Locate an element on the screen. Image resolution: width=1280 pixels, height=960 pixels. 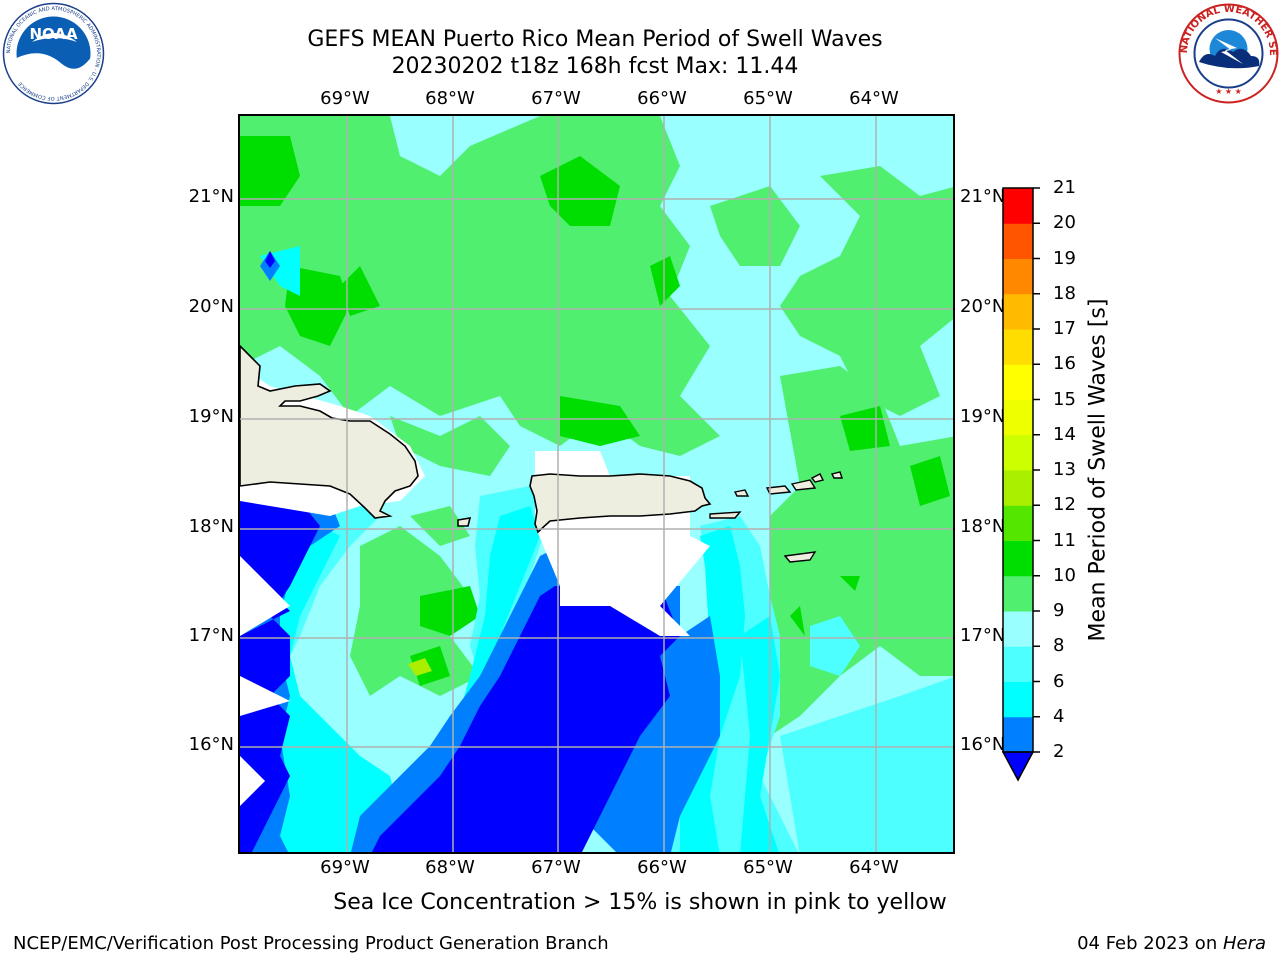
lon-label-top: 68°W is located at coordinates (450, 98).